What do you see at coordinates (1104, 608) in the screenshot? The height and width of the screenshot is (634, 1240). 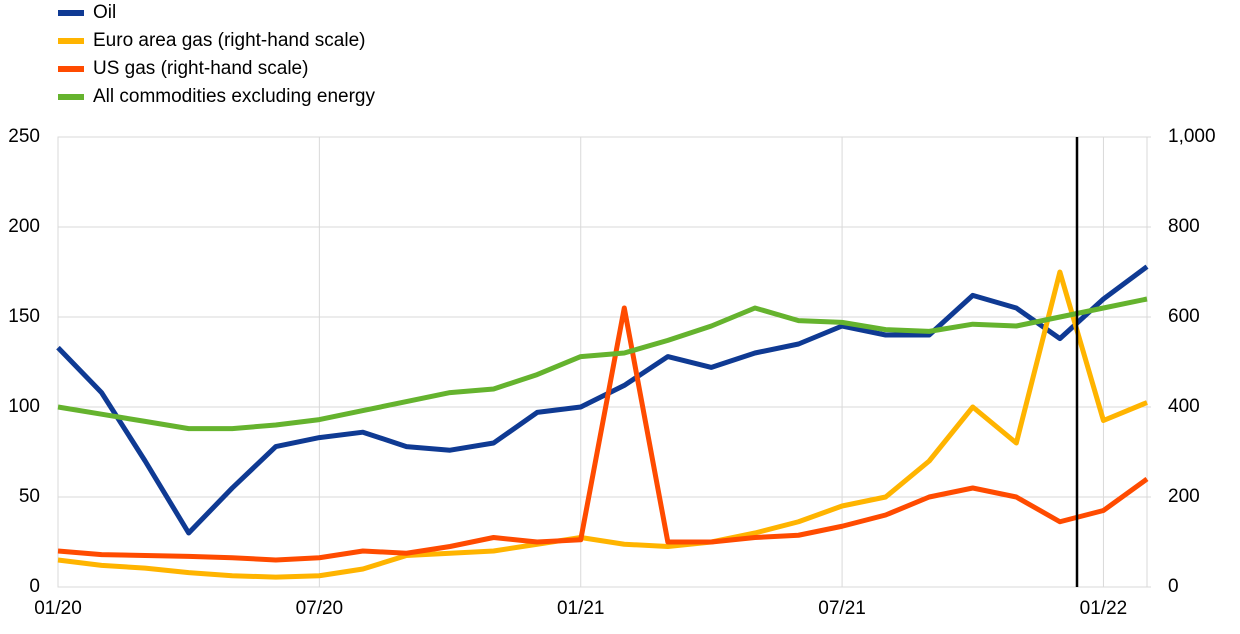 I see `x-tick-label: 01/22` at bounding box center [1104, 608].